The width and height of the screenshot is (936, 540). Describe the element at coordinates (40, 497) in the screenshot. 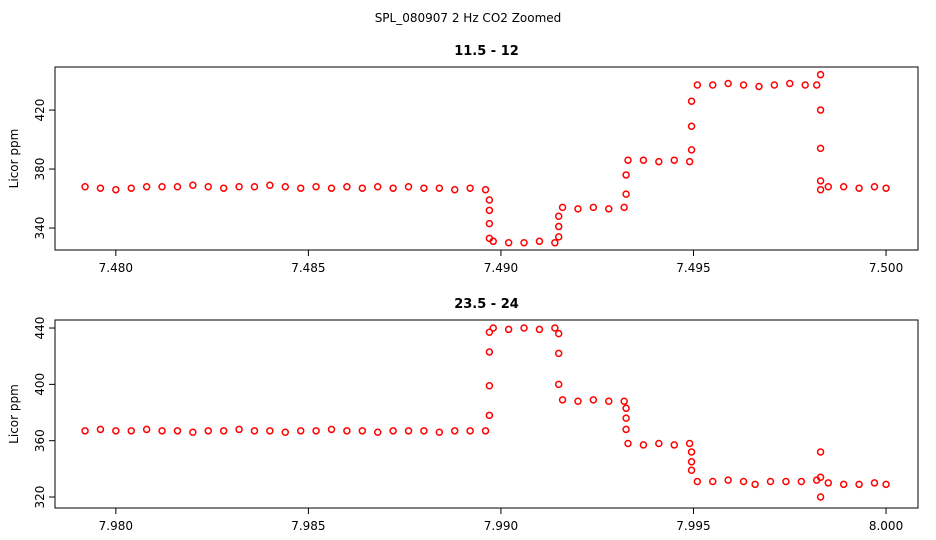

I see `y-tick-label: 320` at that location.